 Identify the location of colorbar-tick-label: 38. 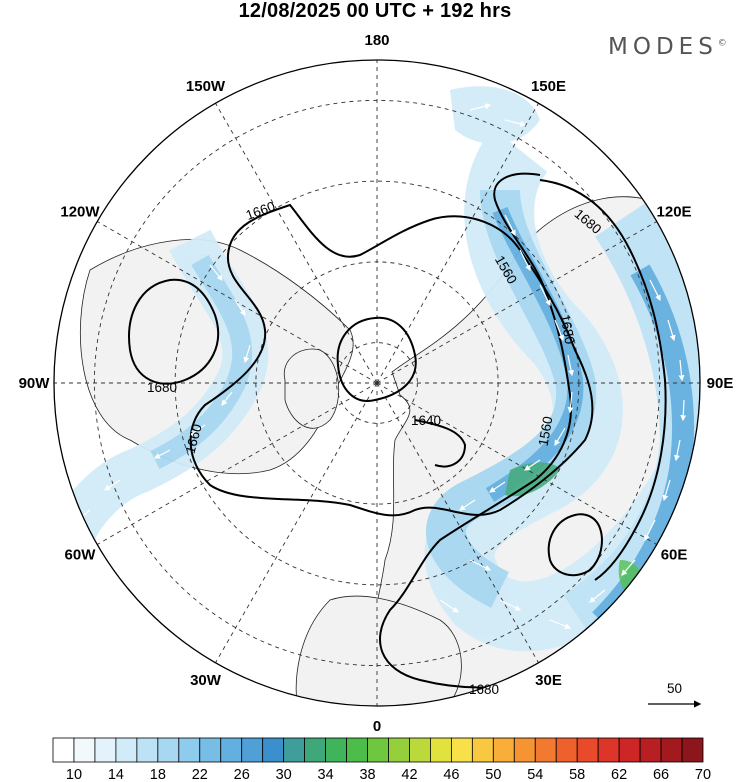
(367, 774).